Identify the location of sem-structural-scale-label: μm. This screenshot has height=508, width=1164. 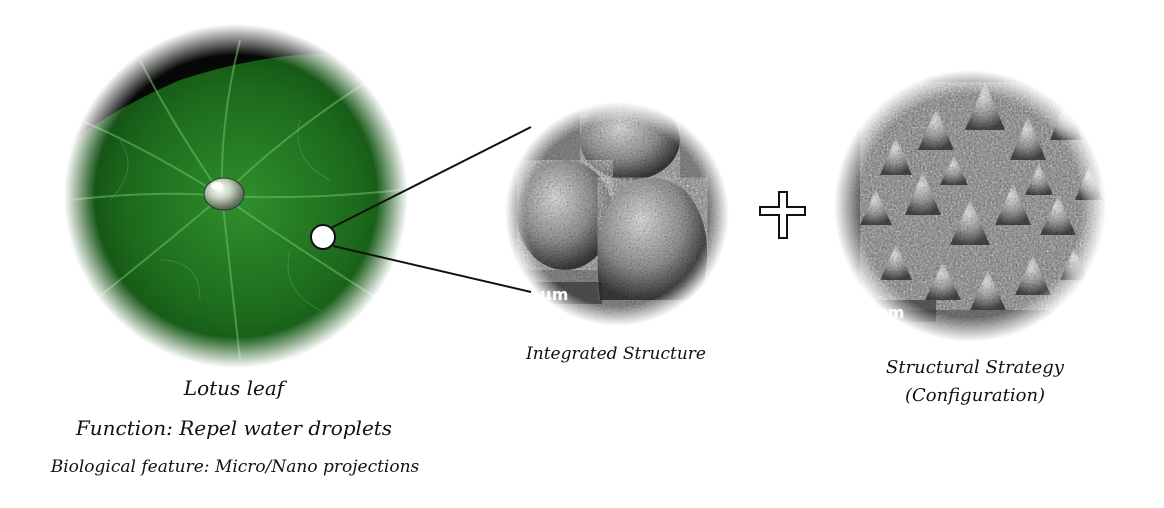
(890, 312).